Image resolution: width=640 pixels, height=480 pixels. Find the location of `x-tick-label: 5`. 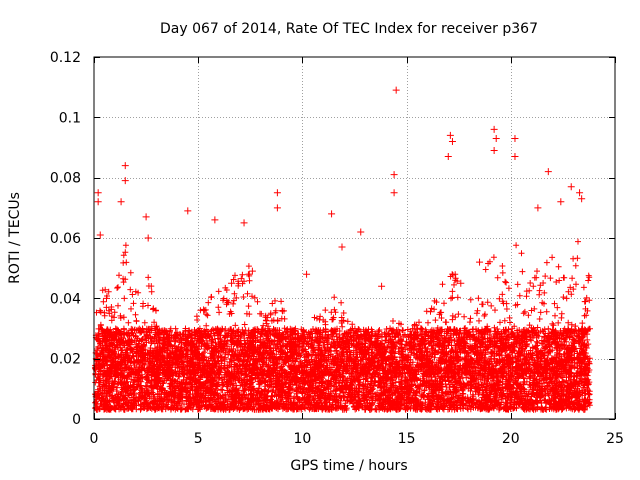

x-tick-label: 5 is located at coordinates (198, 439).